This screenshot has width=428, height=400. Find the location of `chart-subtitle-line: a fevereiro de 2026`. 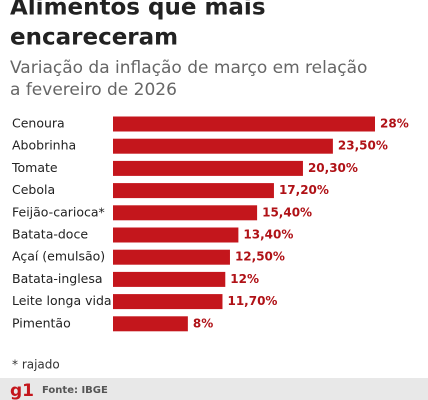

chart-subtitle-line: a fevereiro de 2026 is located at coordinates (93, 90).